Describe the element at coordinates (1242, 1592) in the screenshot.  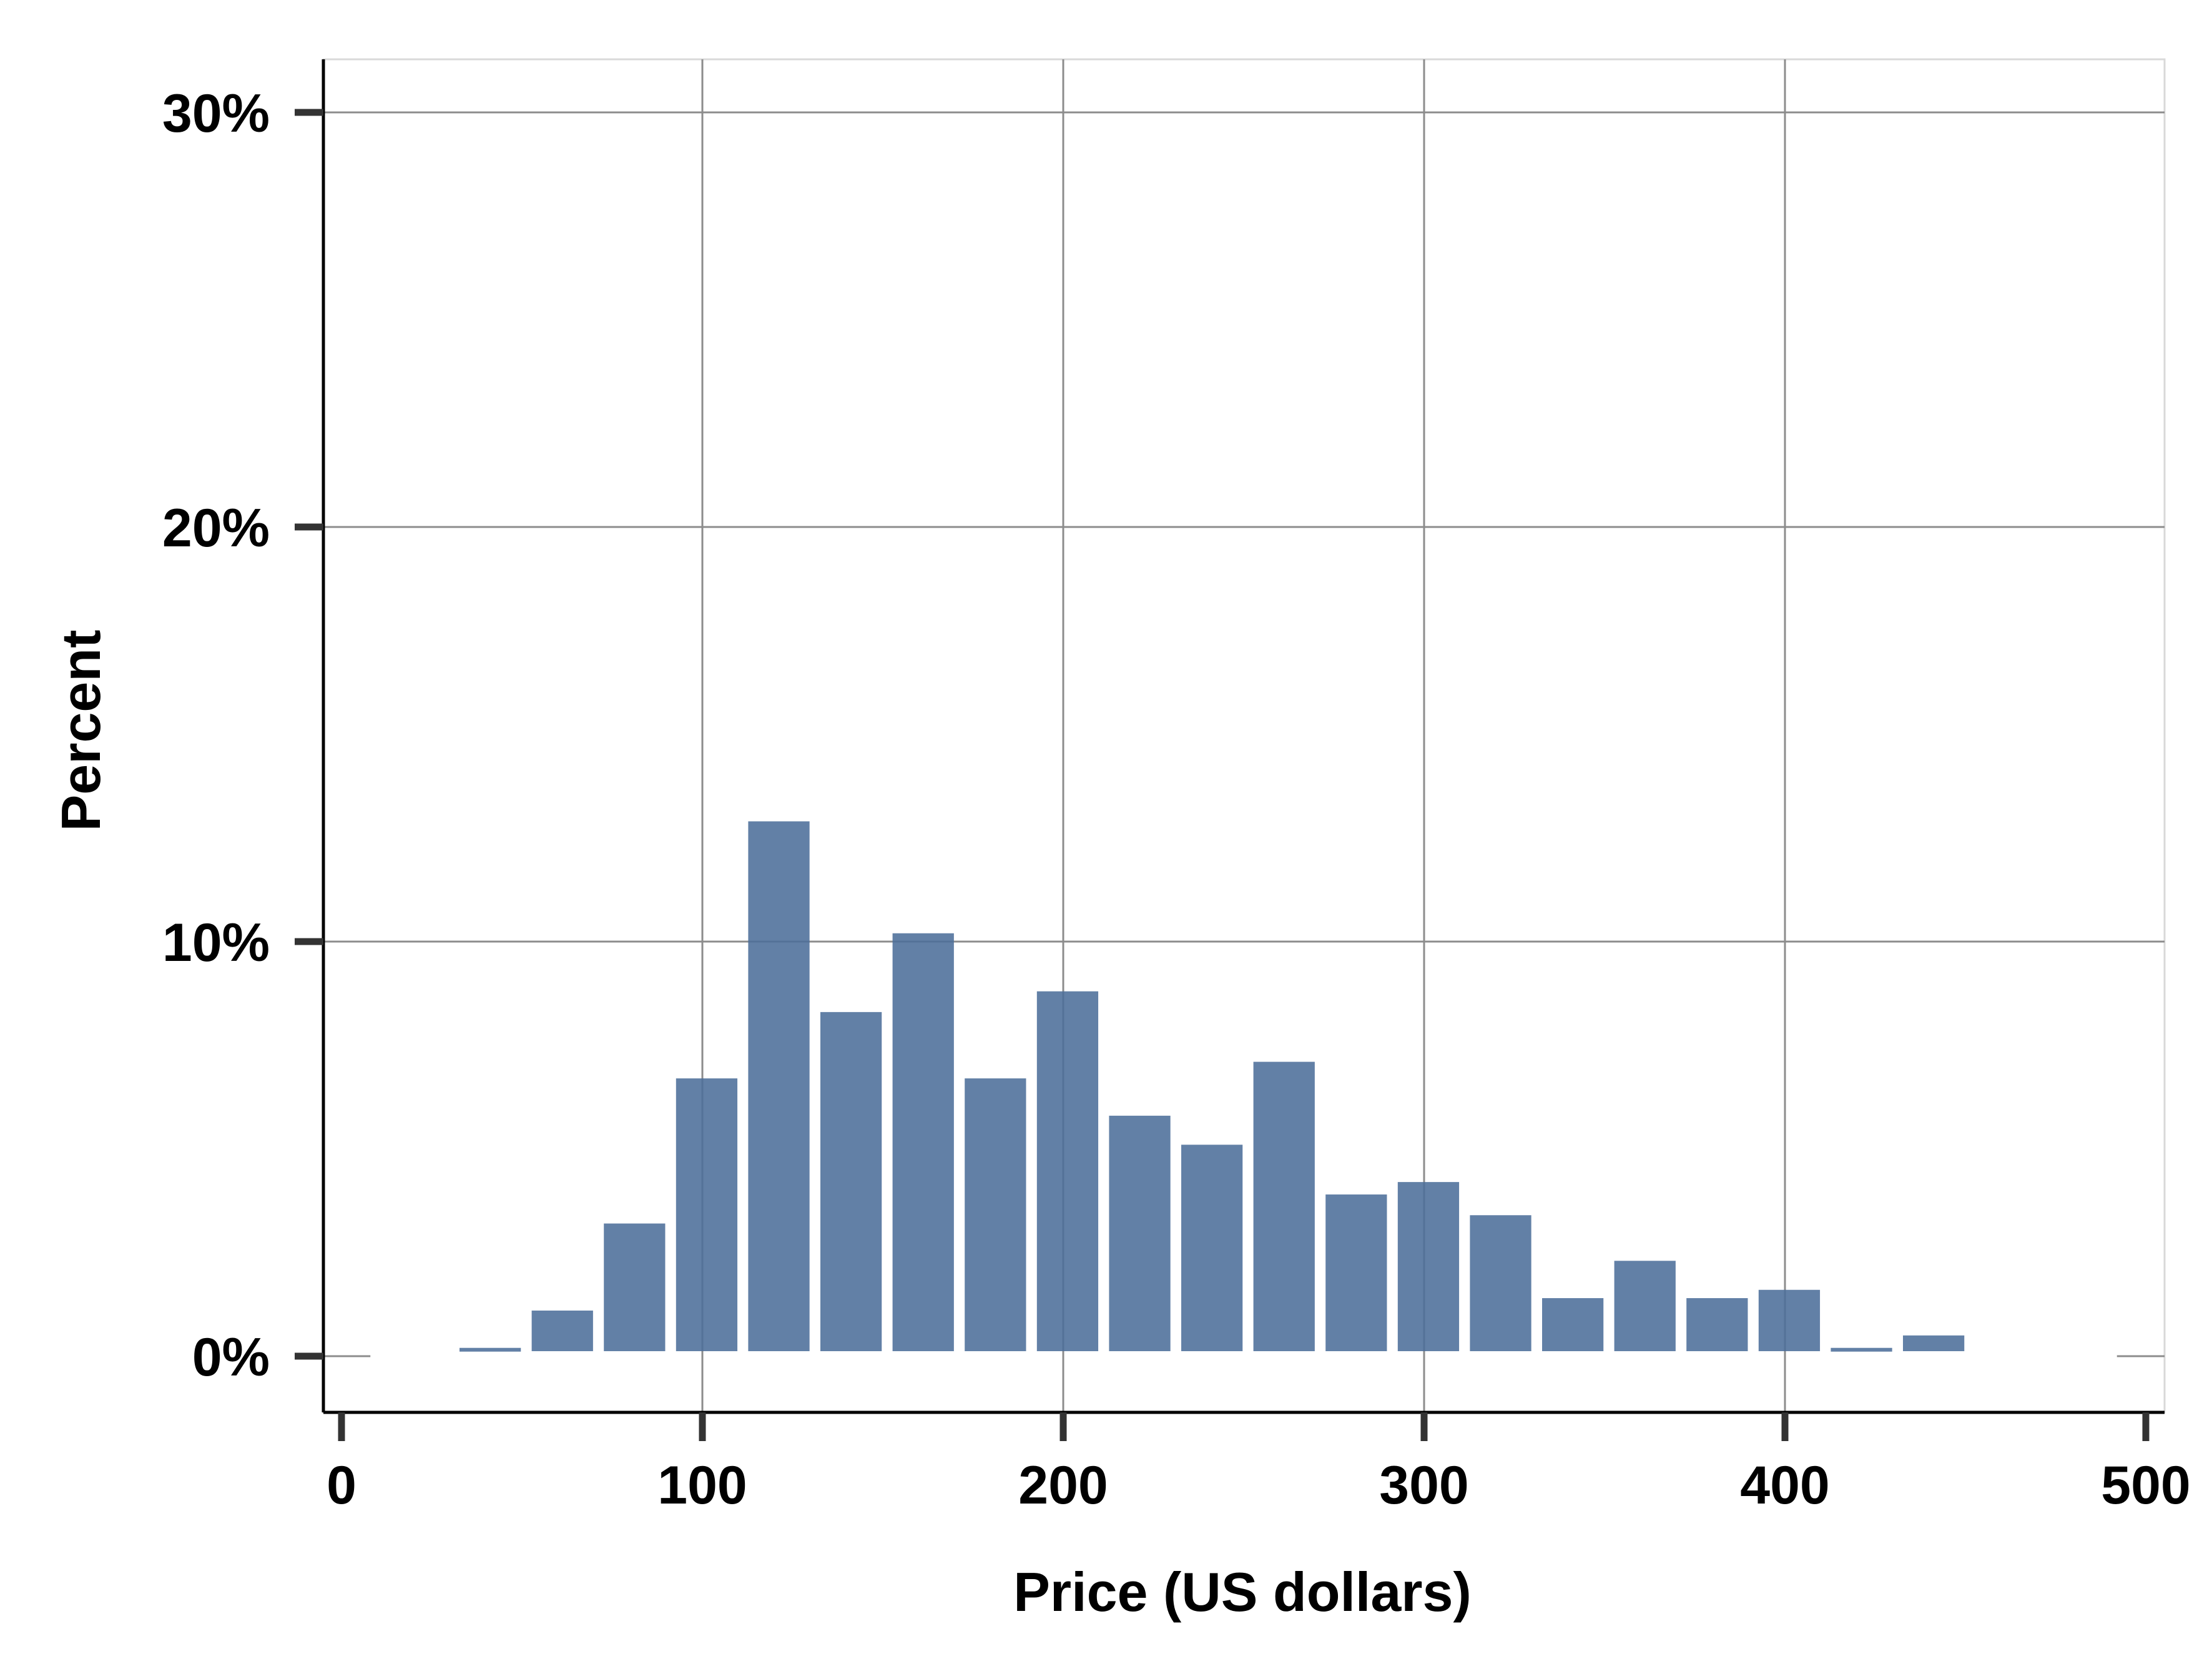
I see `x-axis-title: Price (US dollars)` at that location.